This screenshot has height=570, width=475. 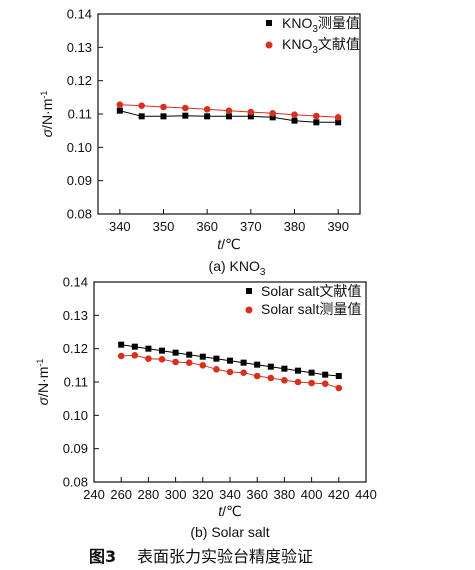 I want to click on x-tick-label: 420, so click(x=339, y=494).